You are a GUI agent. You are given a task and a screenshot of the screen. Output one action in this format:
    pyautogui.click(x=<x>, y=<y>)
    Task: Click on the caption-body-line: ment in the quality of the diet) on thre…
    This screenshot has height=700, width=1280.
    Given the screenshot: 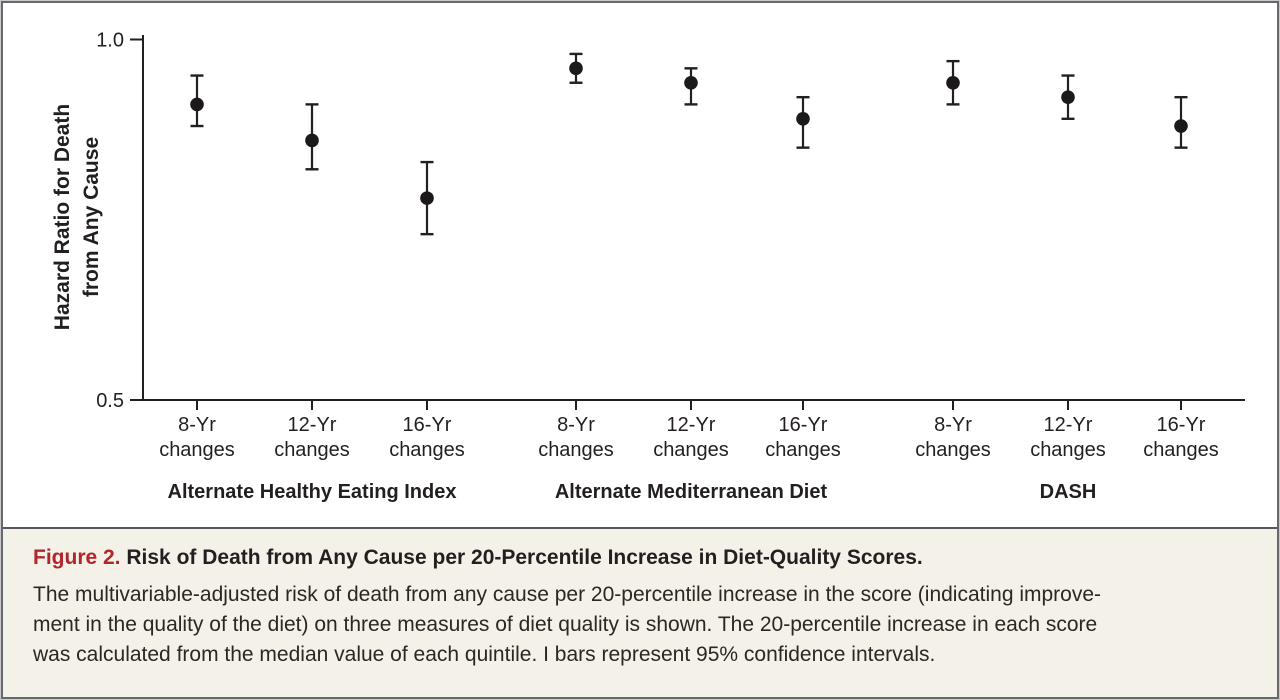 What is the action you would take?
    pyautogui.click(x=565, y=624)
    